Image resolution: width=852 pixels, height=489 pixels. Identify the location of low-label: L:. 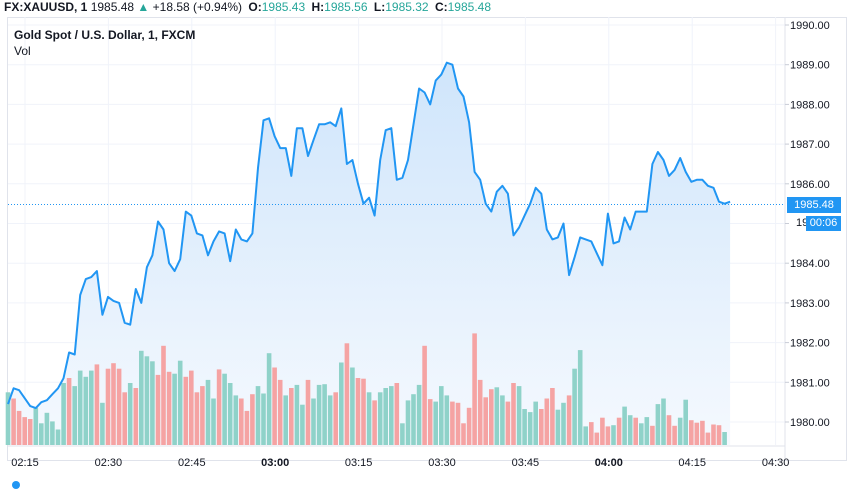
(379, 7).